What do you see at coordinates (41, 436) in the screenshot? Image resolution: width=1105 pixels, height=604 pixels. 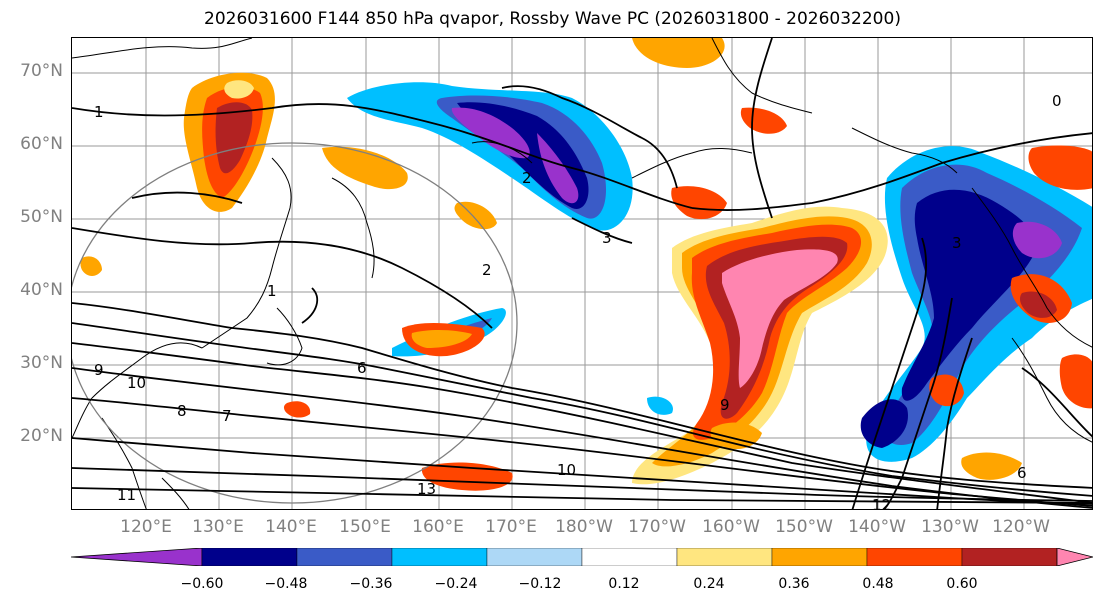 I see `lat-label-20n: 20°N` at bounding box center [41, 436].